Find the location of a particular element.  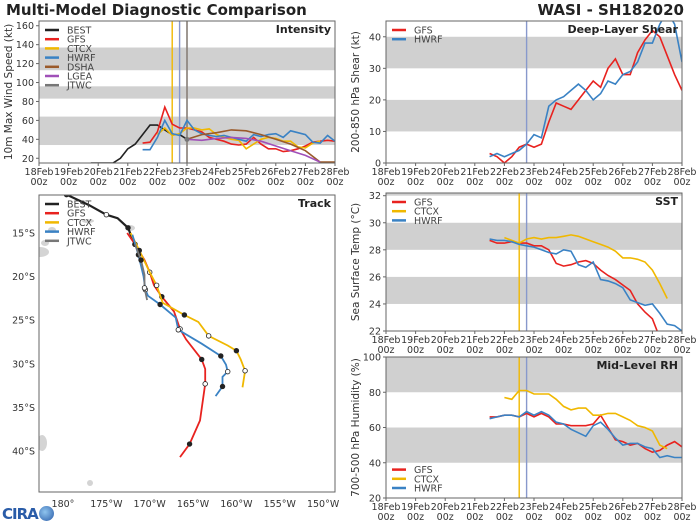

y-tick-label: 140 is located at coordinates (25, 45).